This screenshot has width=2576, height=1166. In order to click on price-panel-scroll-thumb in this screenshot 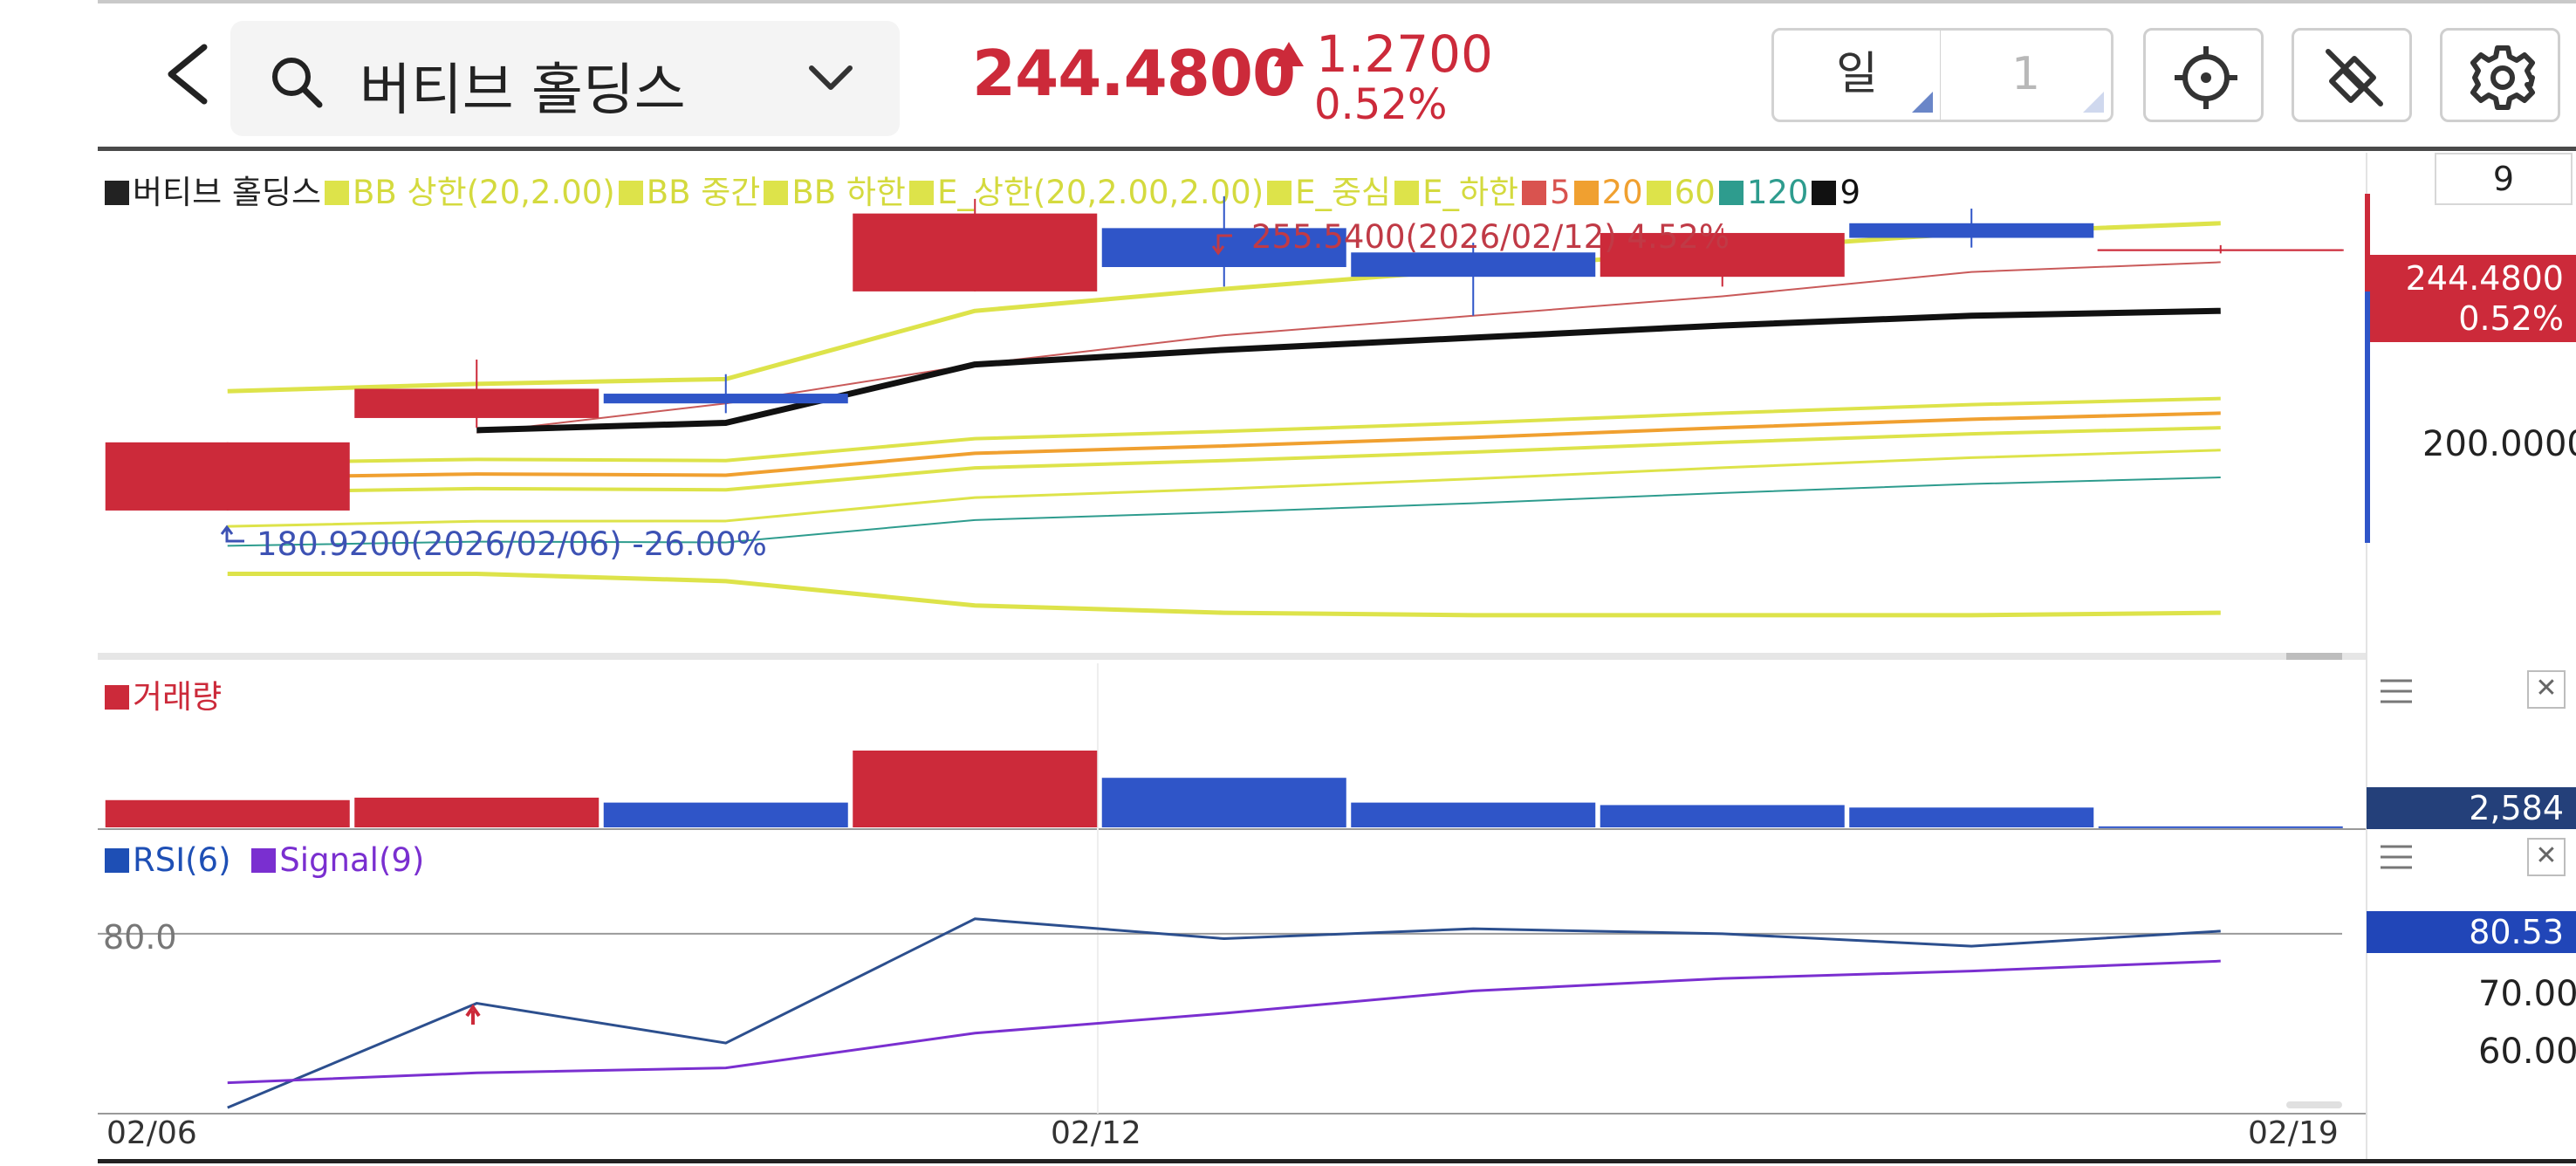, I will do `click(2314, 656)`.